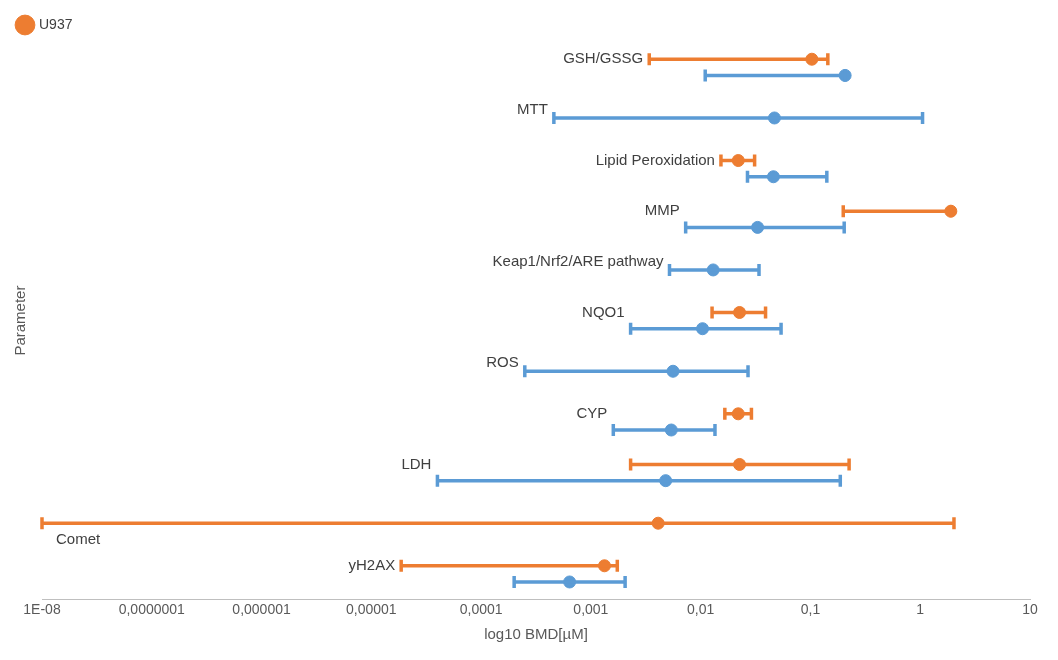 The image size is (1058, 660). I want to click on x-tick-label: 0,00001, so click(371, 609).